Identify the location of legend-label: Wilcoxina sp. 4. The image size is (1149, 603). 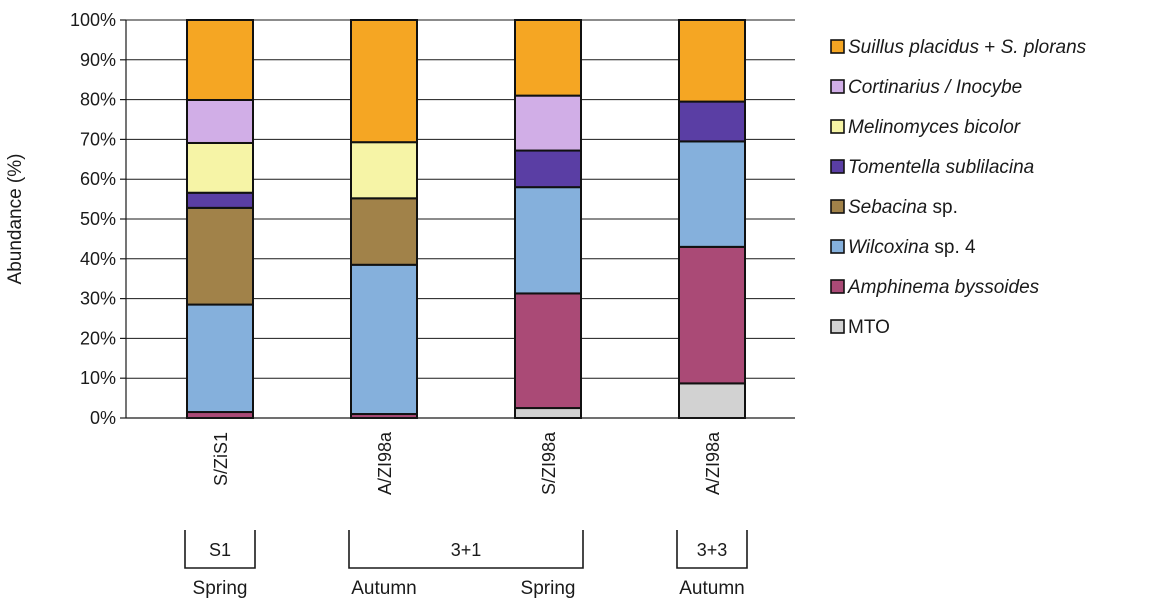
(912, 247).